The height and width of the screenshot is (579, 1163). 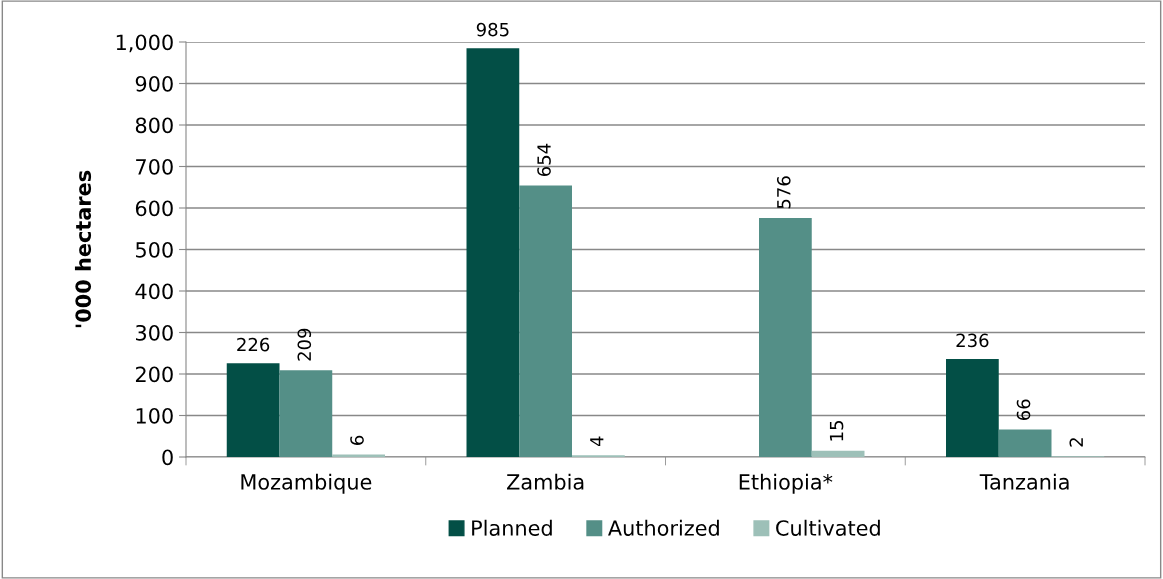 I want to click on data-label: 66, so click(x=1023, y=410).